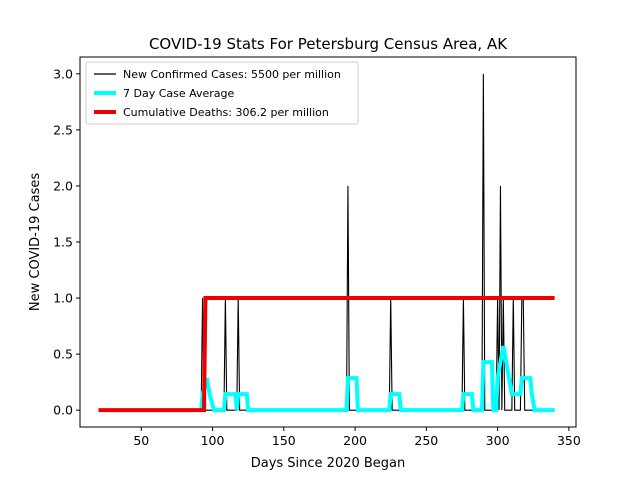 This screenshot has height=480, width=640. What do you see at coordinates (498, 440) in the screenshot?
I see `x-tick-label: 300` at bounding box center [498, 440].